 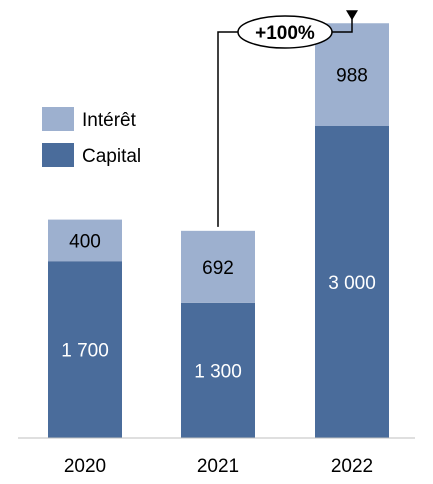 I want to click on x-tick-label-2020: 2020, so click(x=85, y=466).